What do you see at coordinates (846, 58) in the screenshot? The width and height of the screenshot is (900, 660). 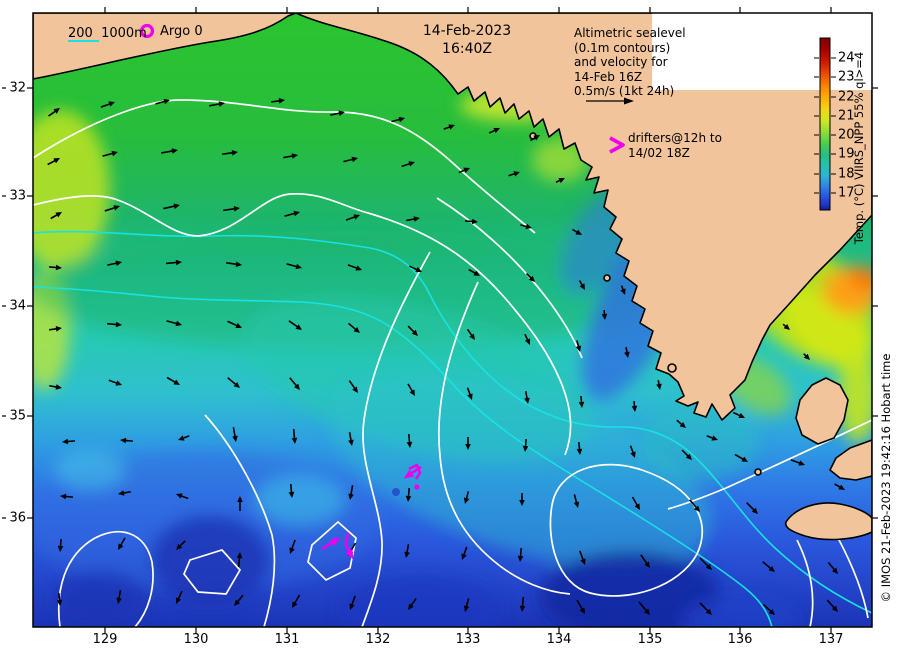 I see `tick-label: 24` at bounding box center [846, 58].